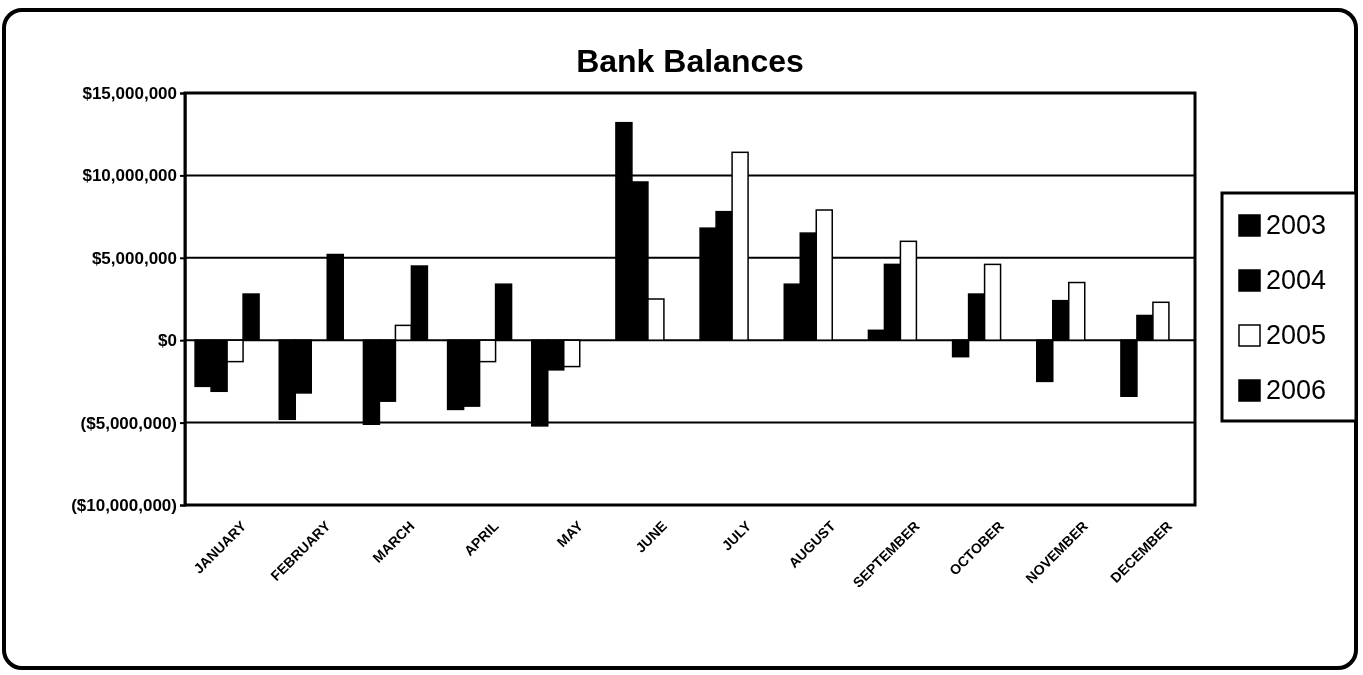 The image size is (1363, 675). Describe the element at coordinates (129, 176) in the screenshot. I see `y-tick-label: $10,000,000` at that location.